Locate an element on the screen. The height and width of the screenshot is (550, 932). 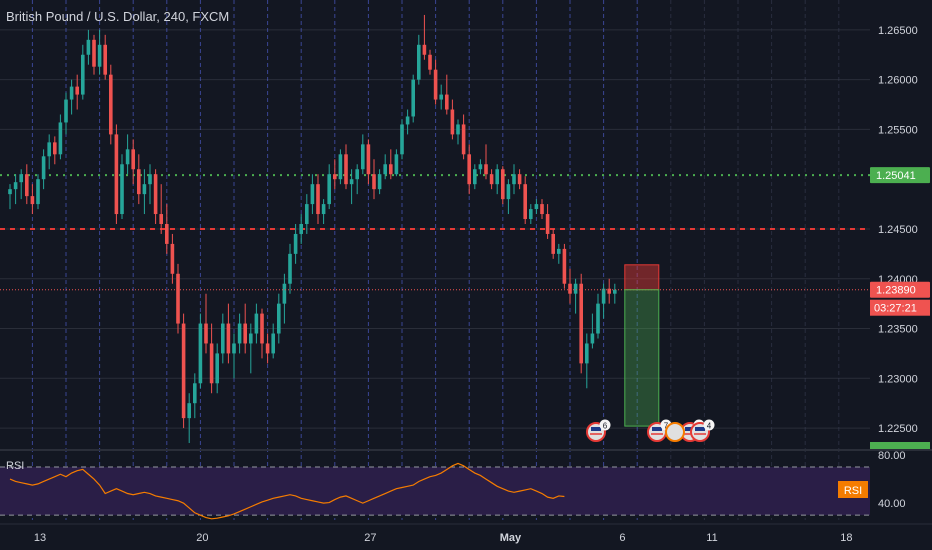
event-count-label: 4 is located at coordinates (709, 426).